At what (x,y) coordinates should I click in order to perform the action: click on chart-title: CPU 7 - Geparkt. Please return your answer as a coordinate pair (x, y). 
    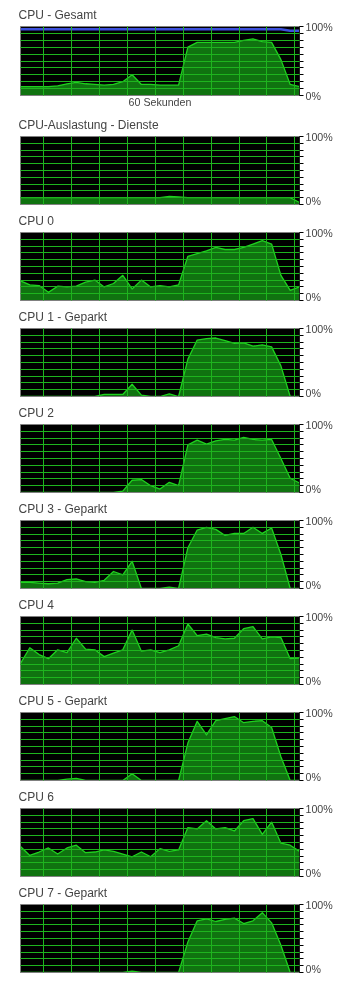
    Looking at the image, I should click on (63, 892).